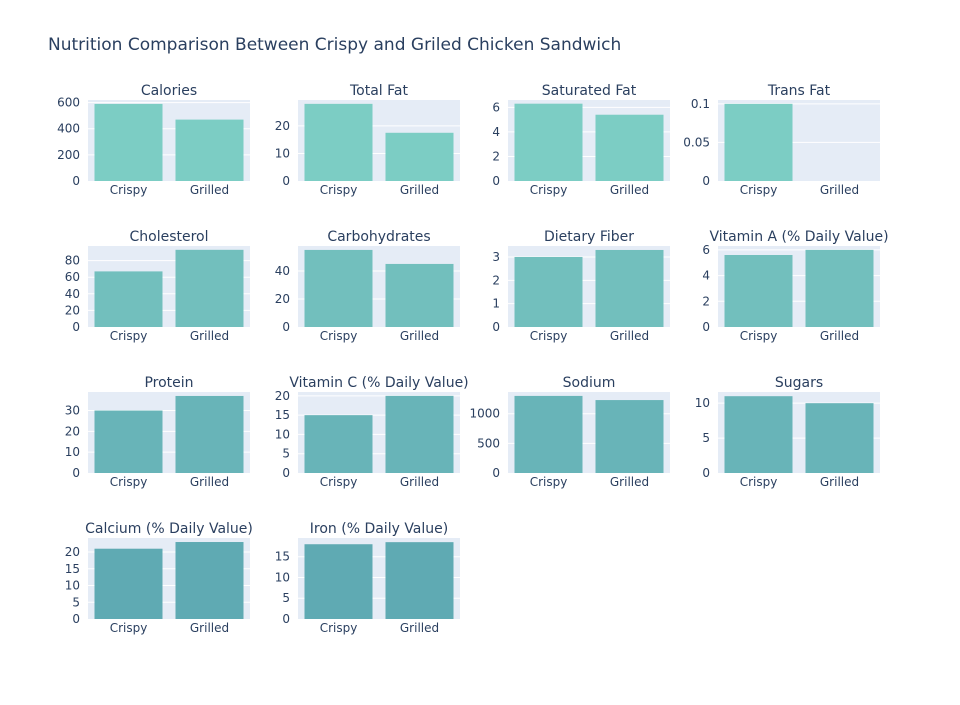 The height and width of the screenshot is (705, 960). What do you see at coordinates (68, 155) in the screenshot?
I see `y-tick-label: 200` at bounding box center [68, 155].